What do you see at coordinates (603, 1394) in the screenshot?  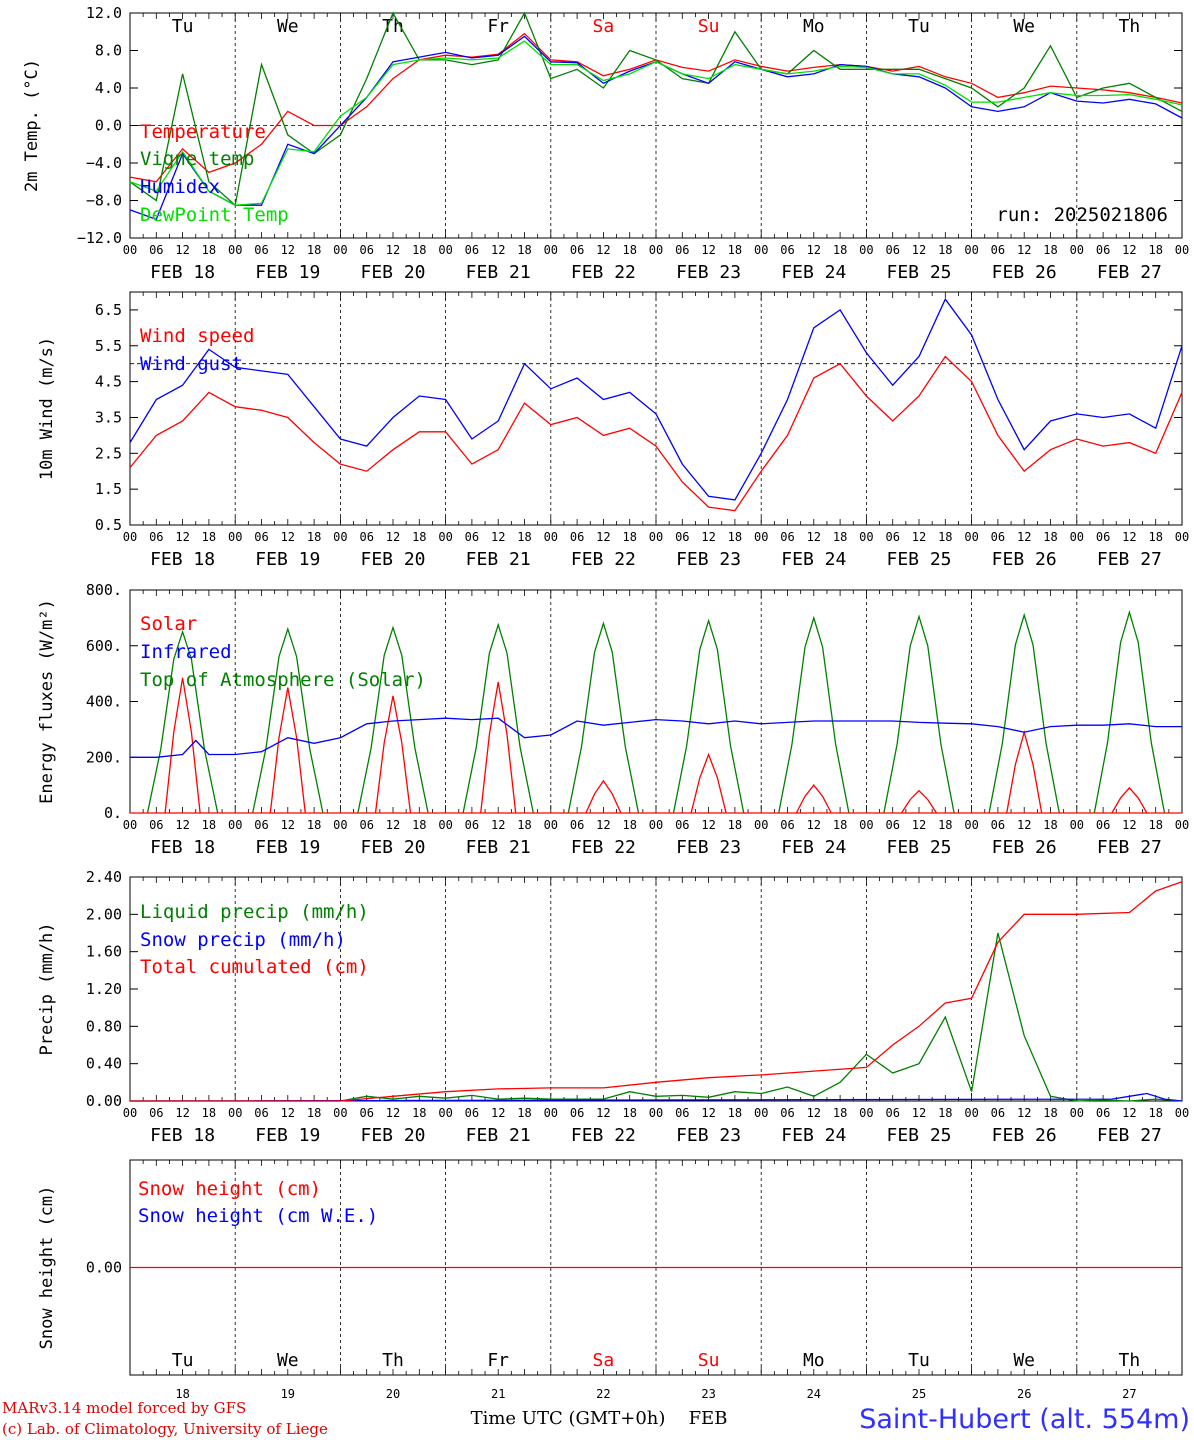 I see `day-number: 22` at bounding box center [603, 1394].